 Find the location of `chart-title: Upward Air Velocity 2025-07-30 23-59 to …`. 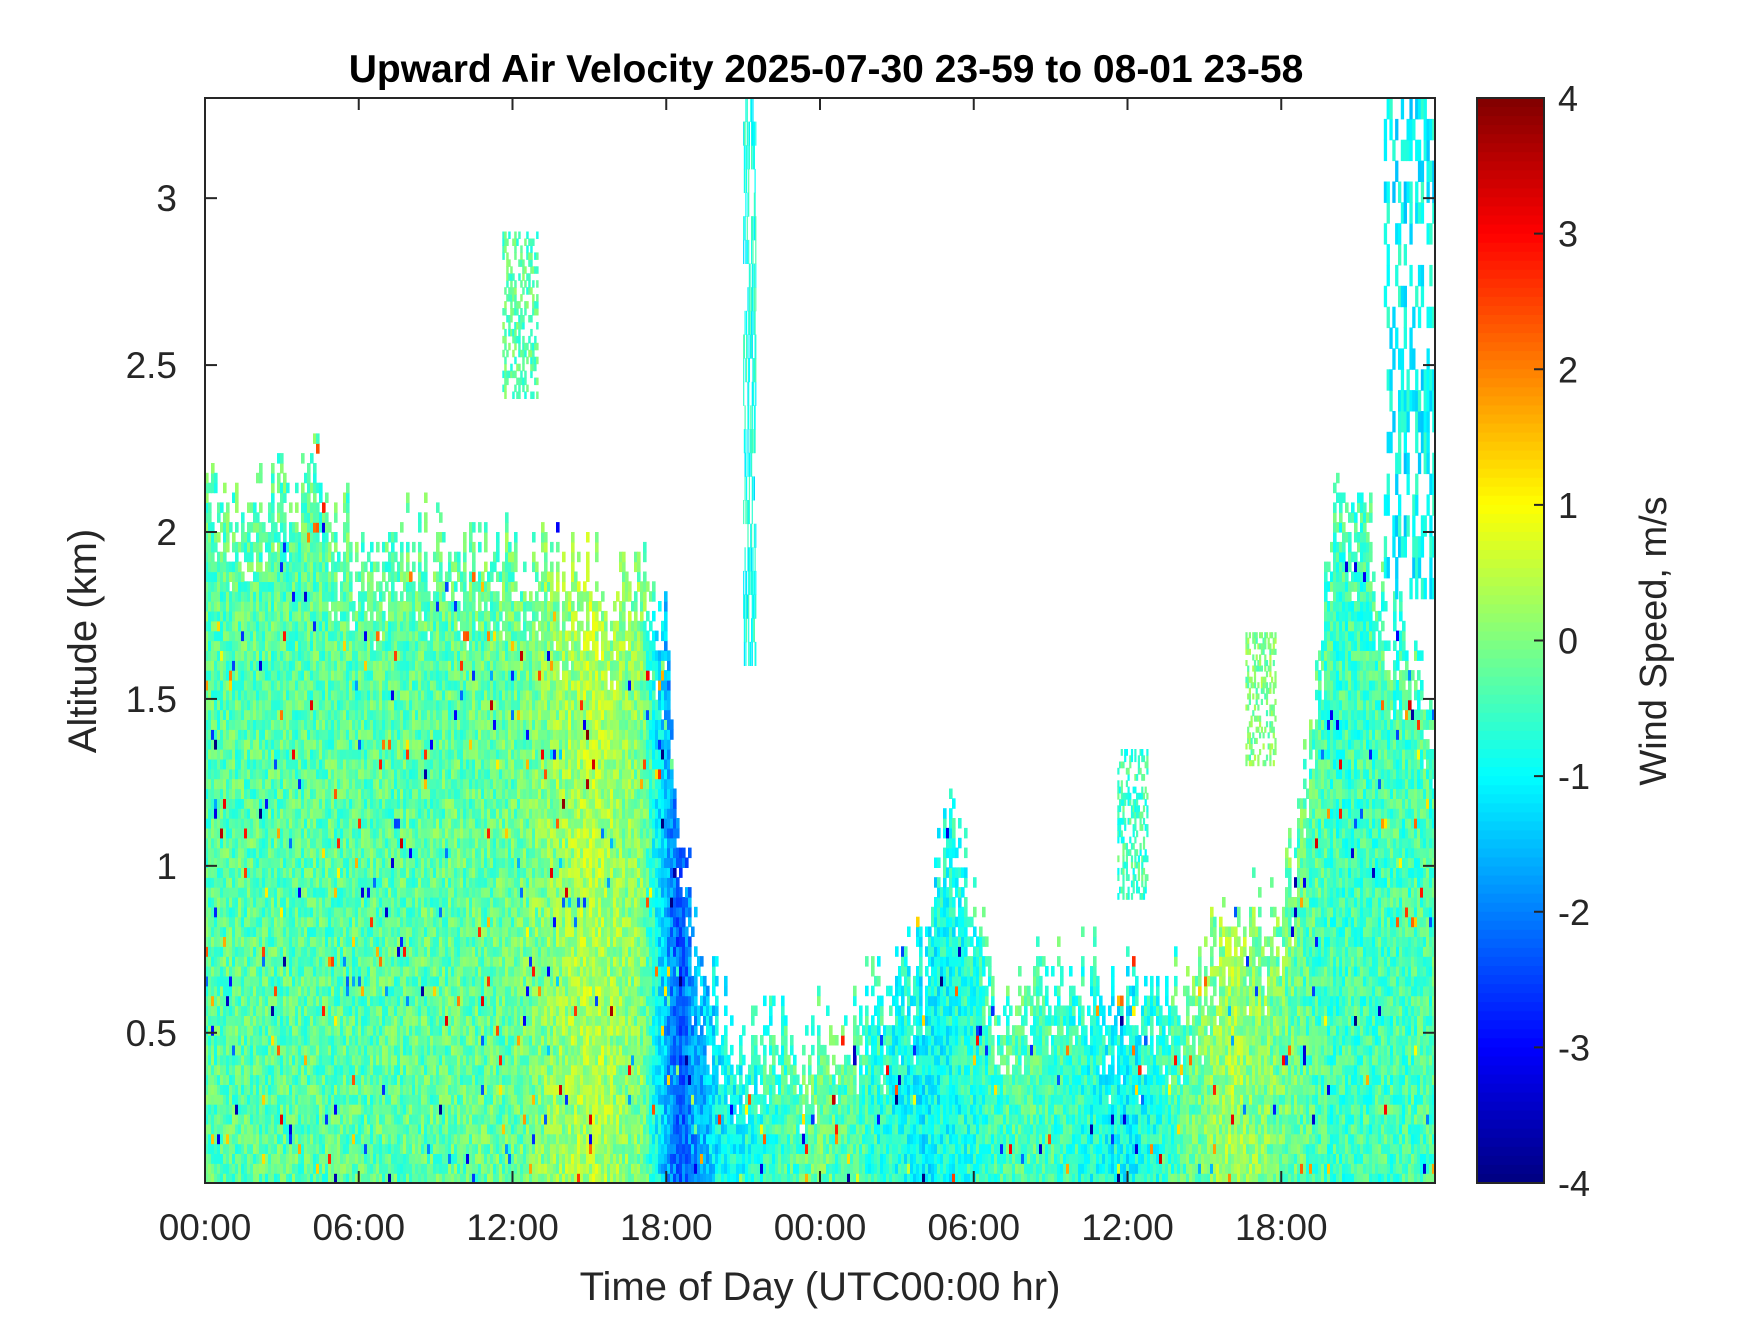

chart-title: Upward Air Velocity 2025-07-30 23-59 to … is located at coordinates (826, 69).